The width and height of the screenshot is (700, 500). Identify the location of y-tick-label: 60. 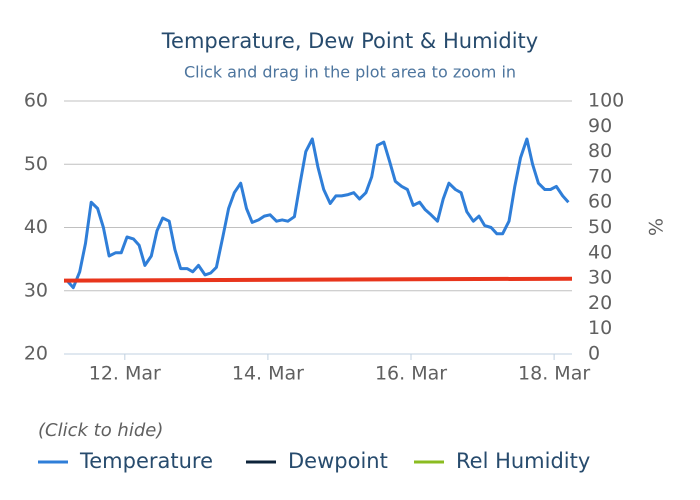
(36, 101).